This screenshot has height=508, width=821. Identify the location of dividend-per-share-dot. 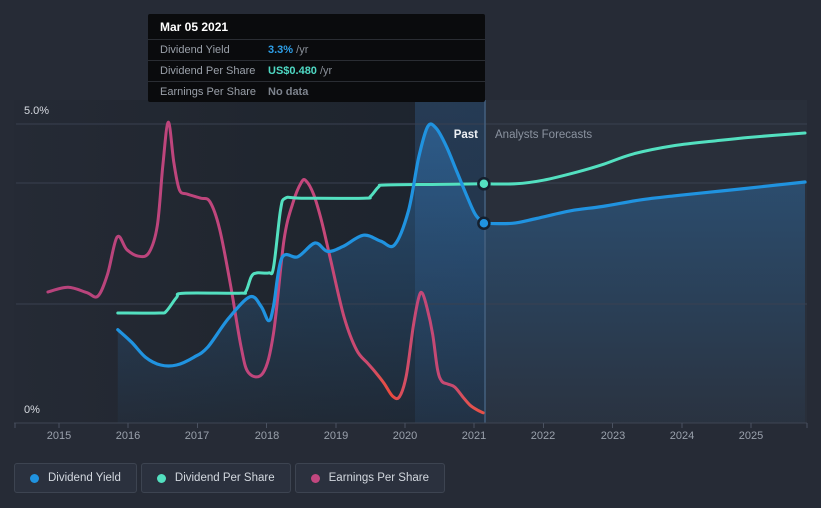
(484, 184).